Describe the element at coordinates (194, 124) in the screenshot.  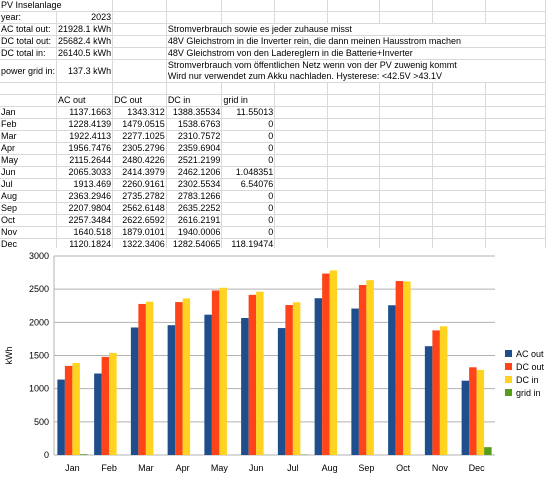
I see `data-cell: 1538.6763` at that location.